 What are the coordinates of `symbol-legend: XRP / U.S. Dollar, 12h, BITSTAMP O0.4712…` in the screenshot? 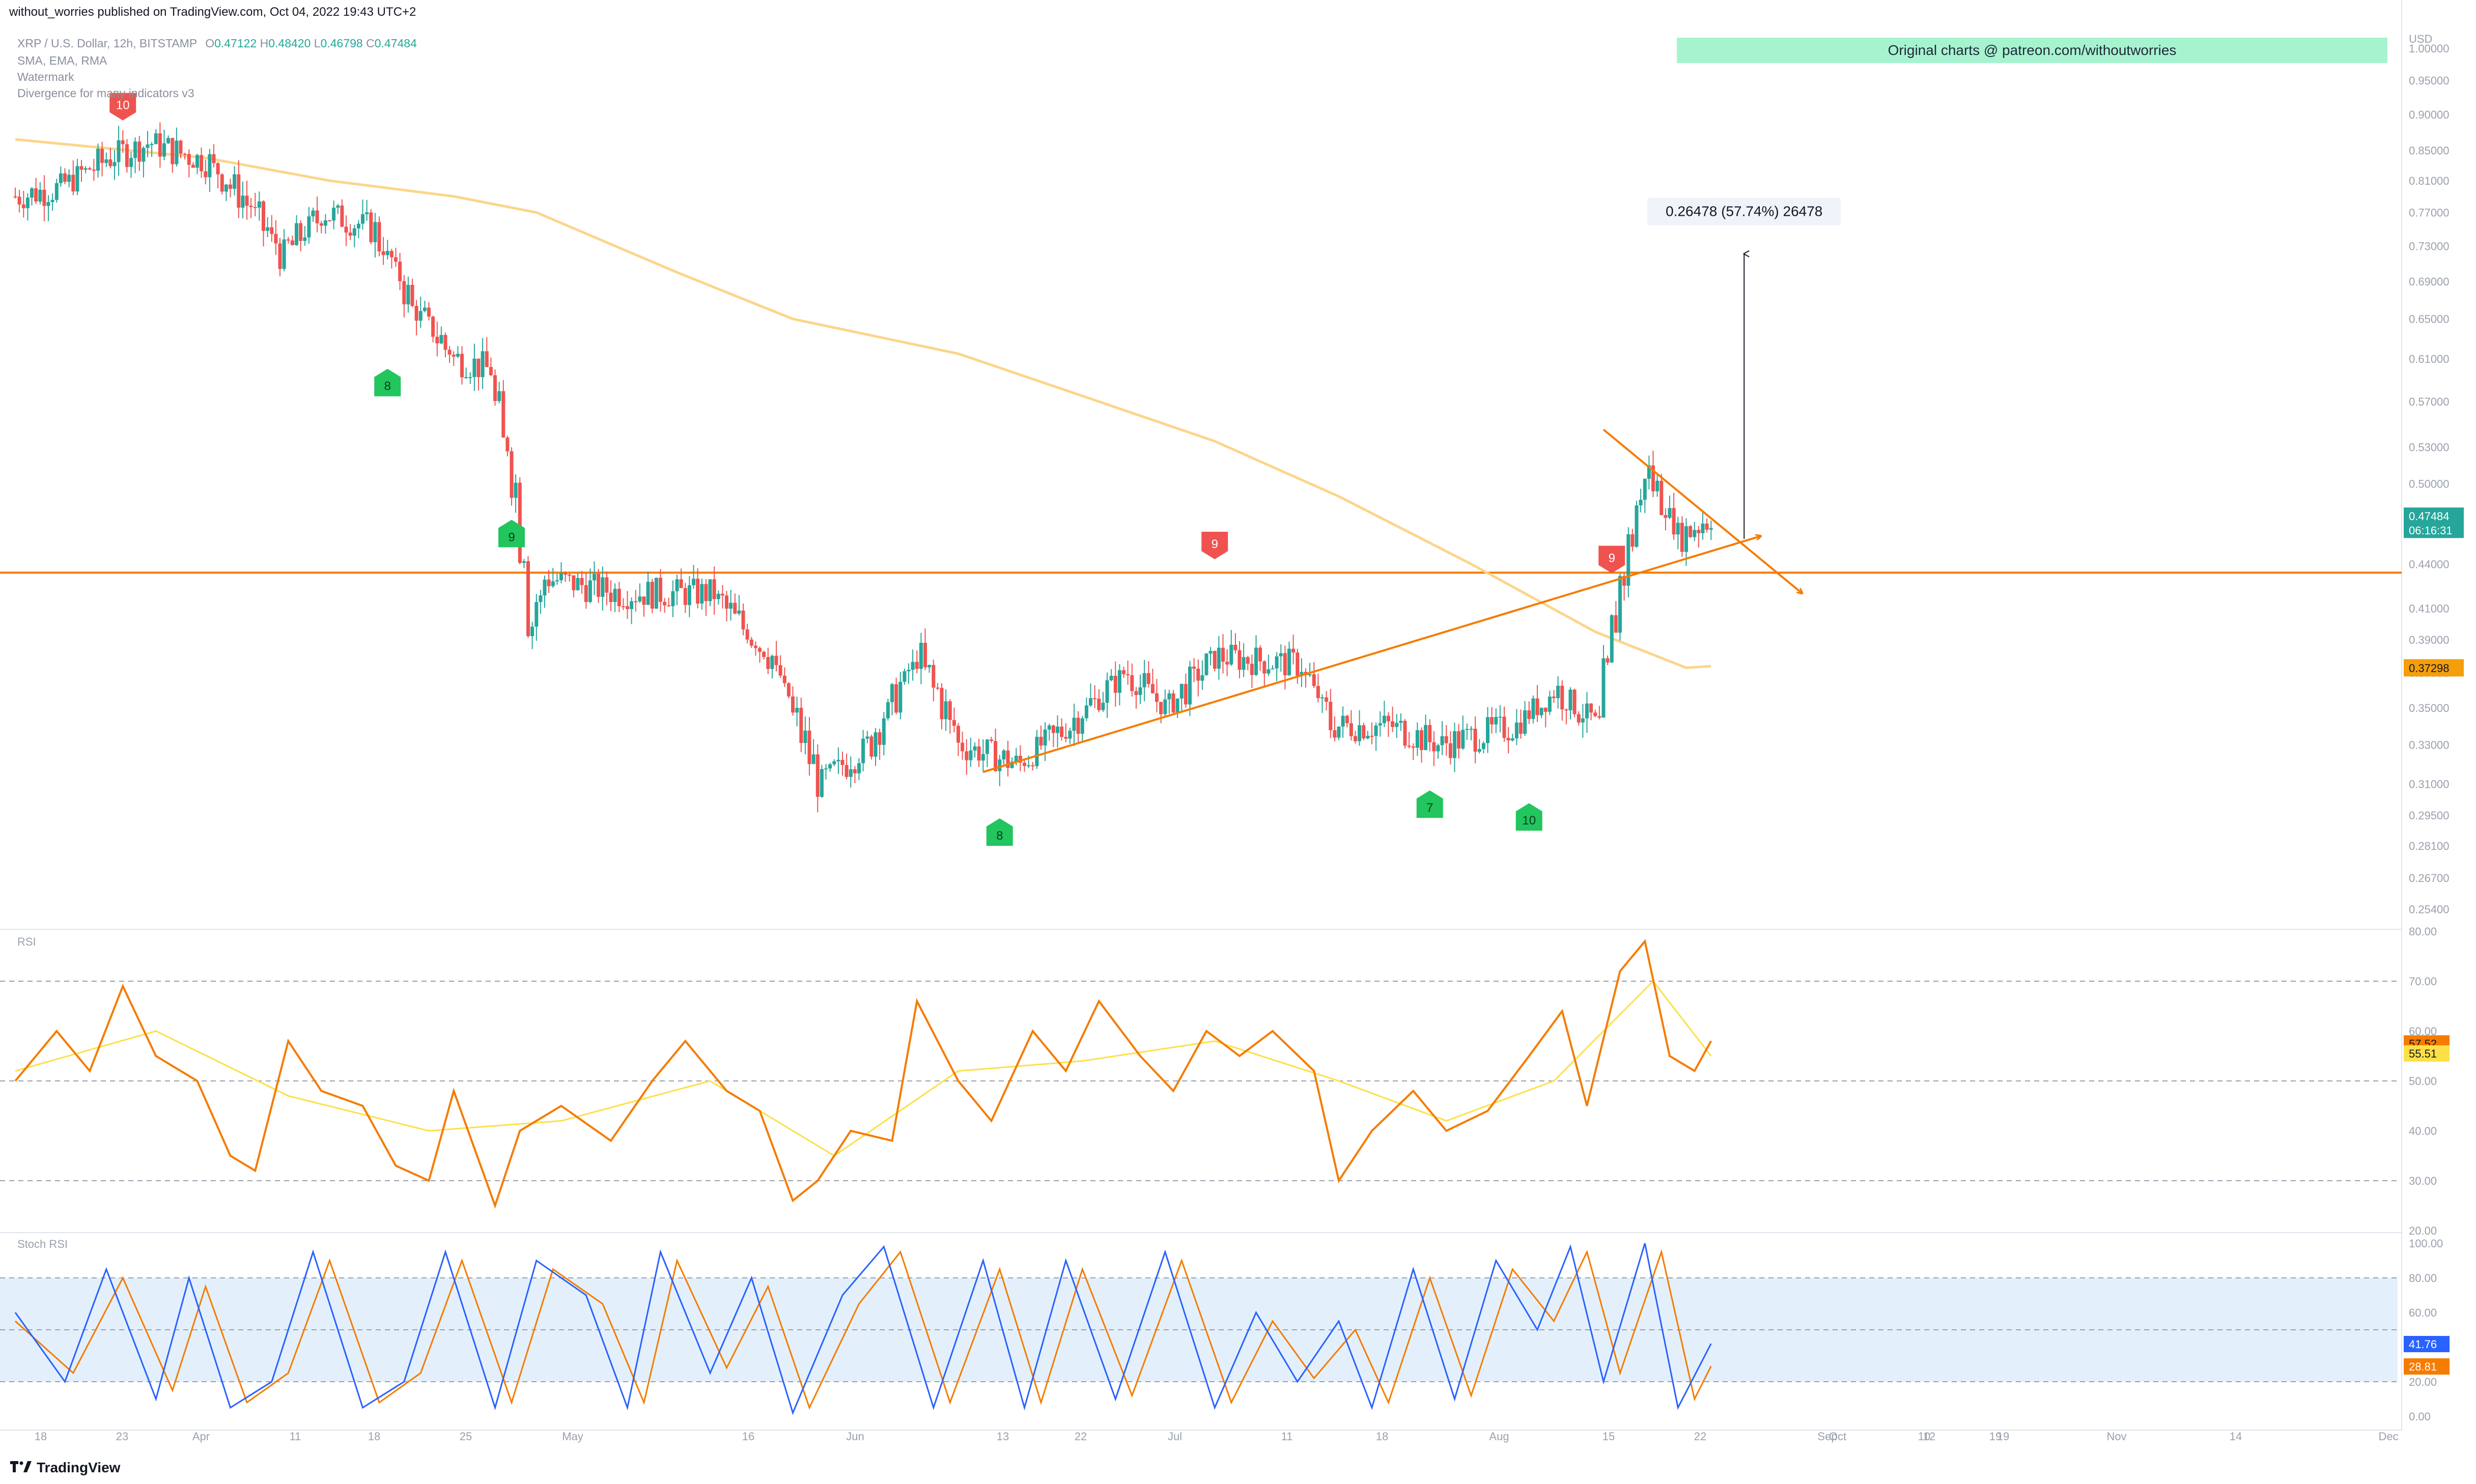 It's located at (217, 44).